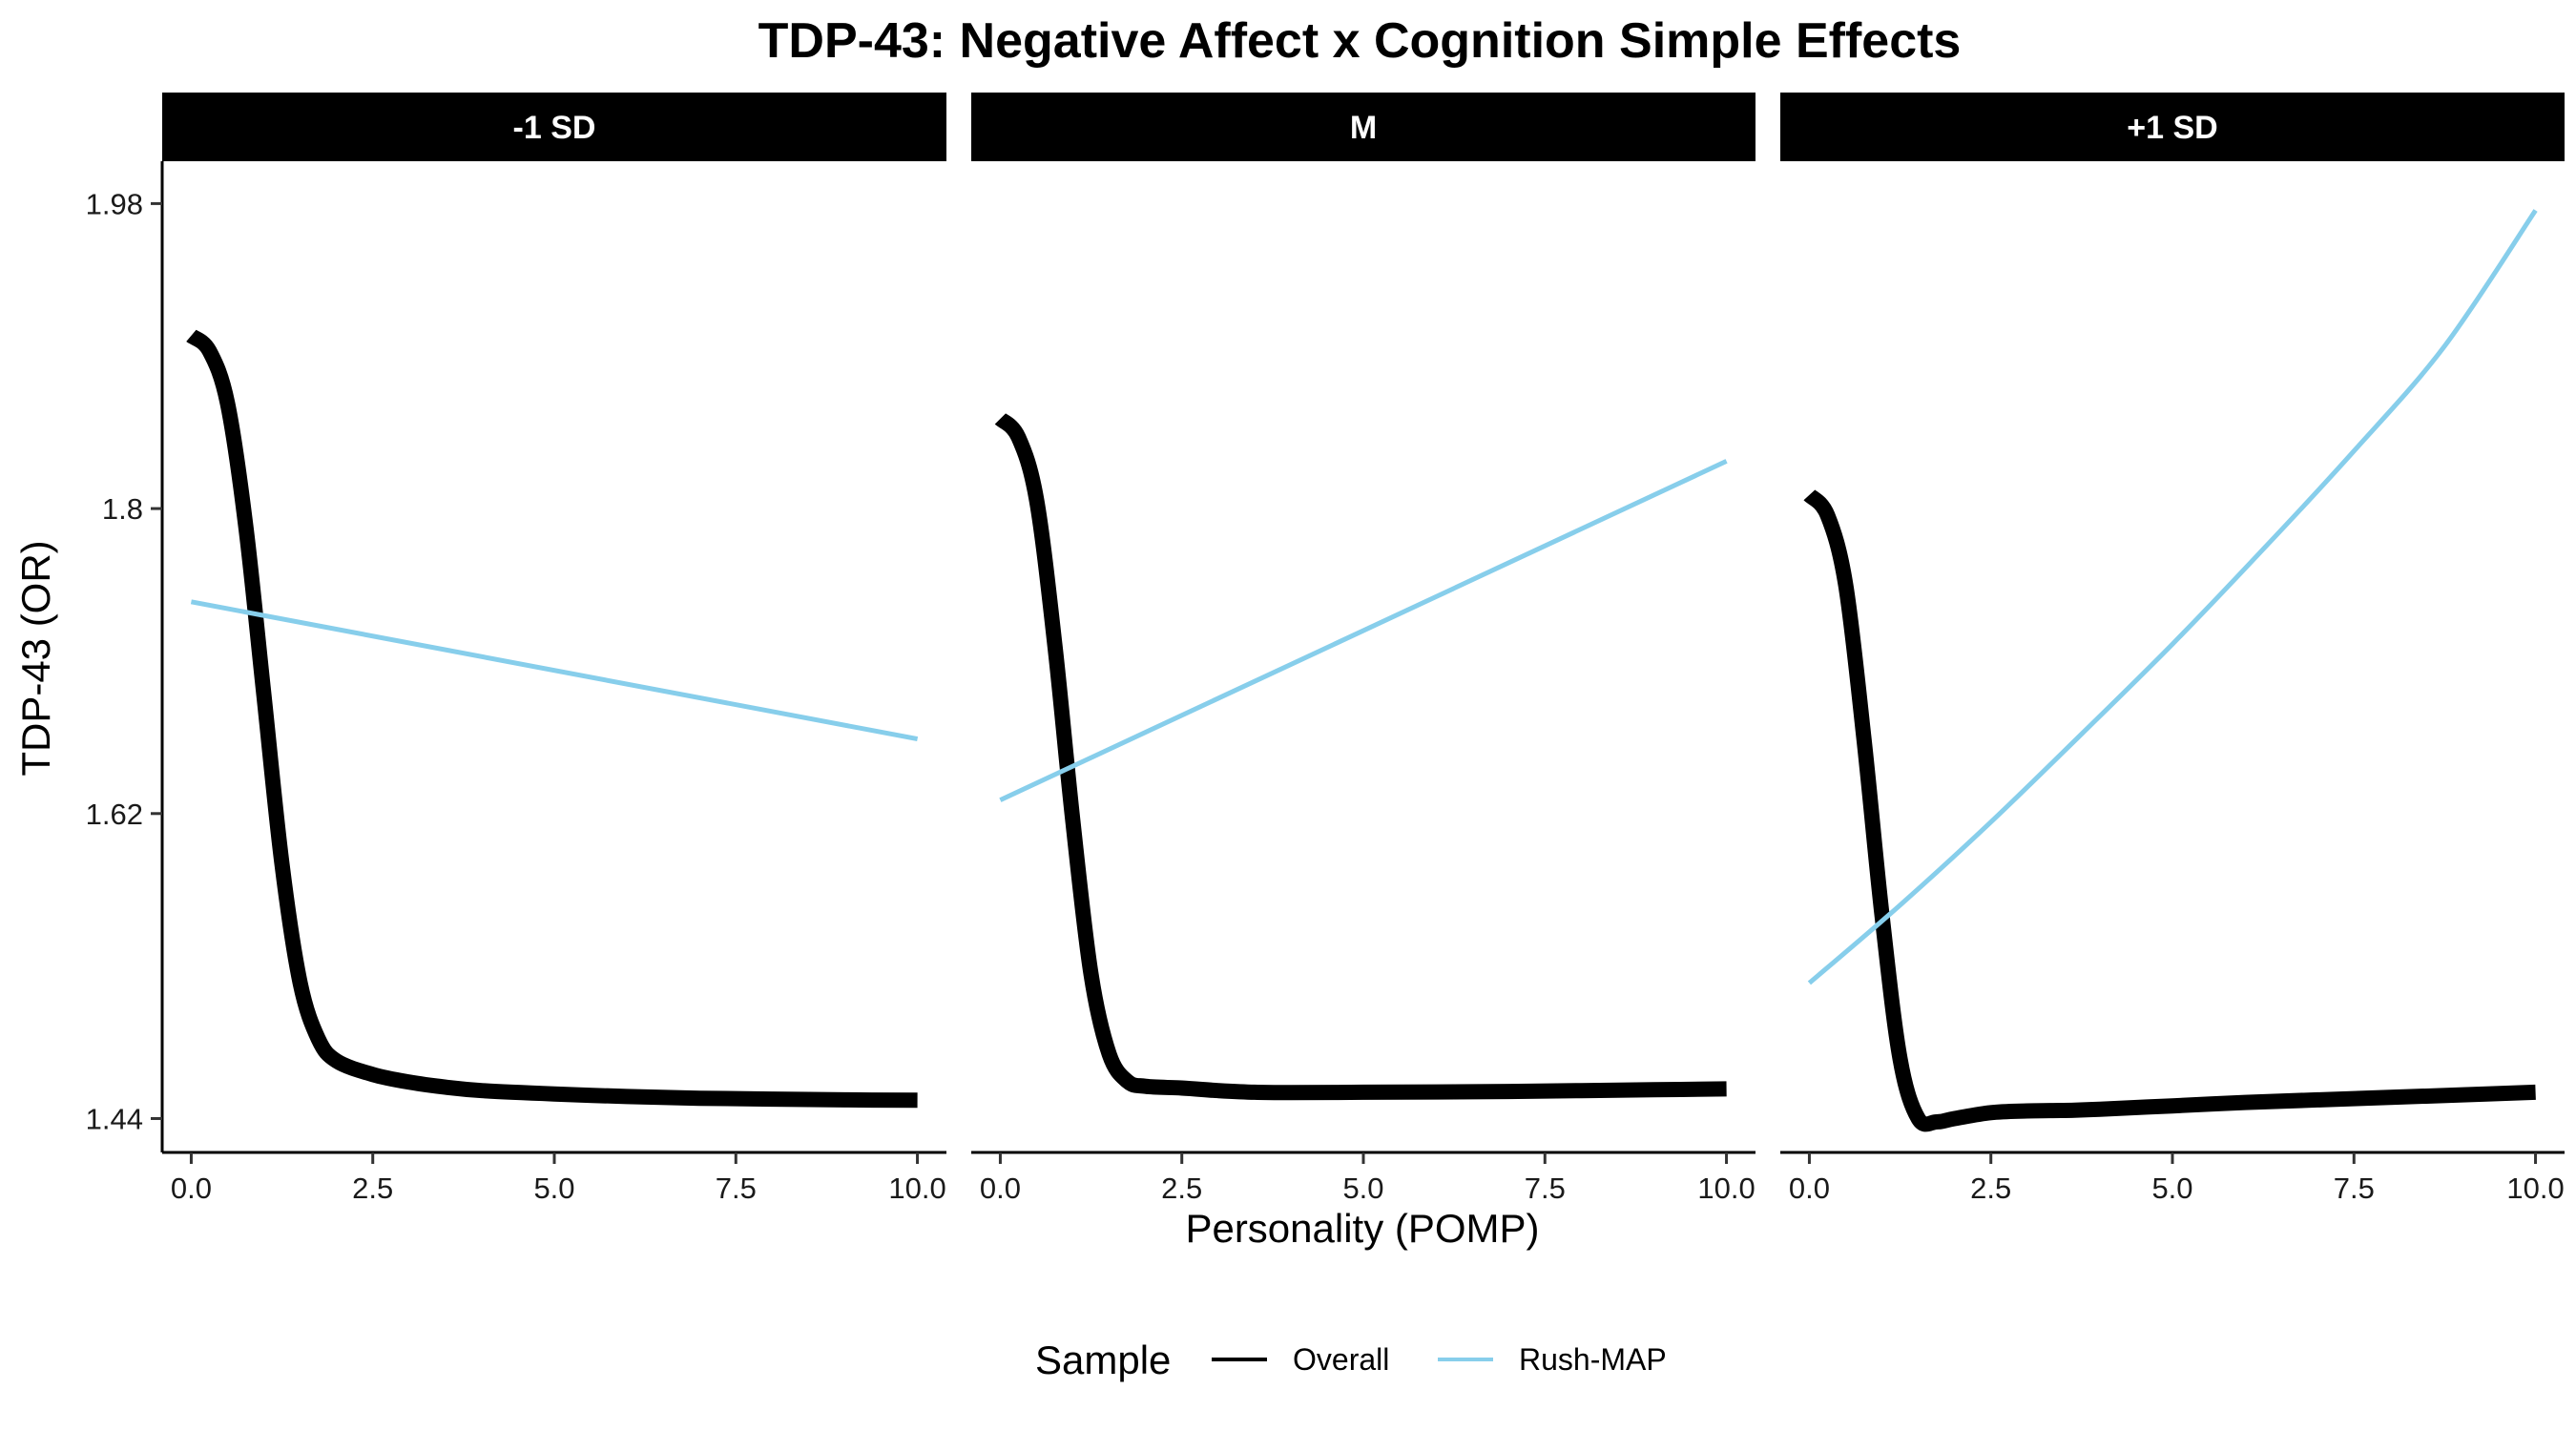 The image size is (2576, 1431). Describe the element at coordinates (35, 658) in the screenshot. I see `y-axis-title: TDP-43 (OR)` at that location.